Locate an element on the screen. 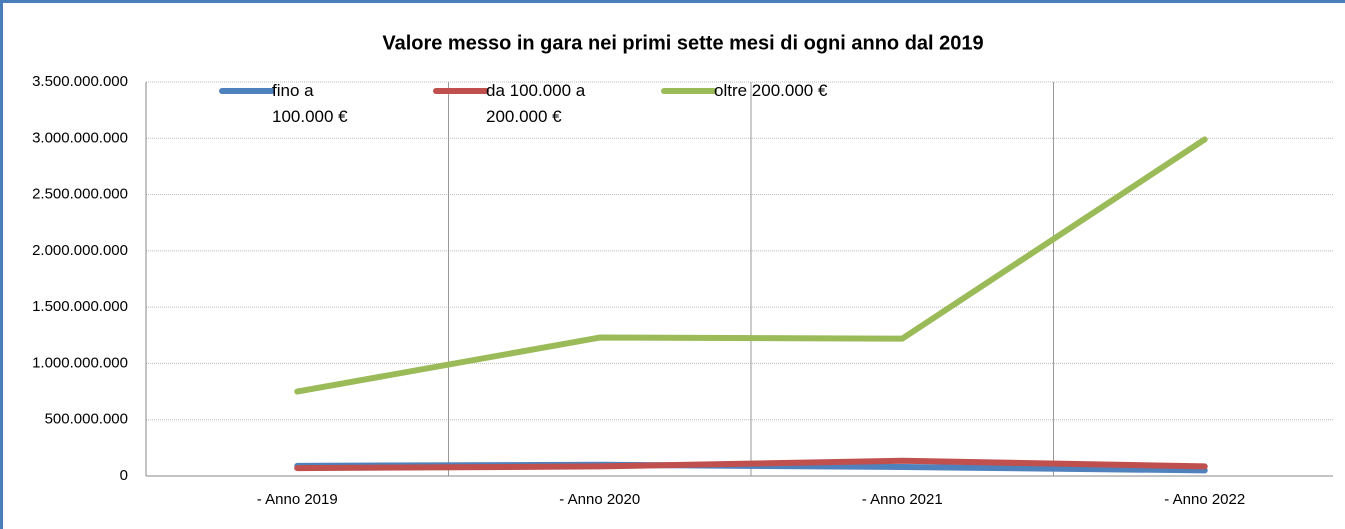 This screenshot has width=1345, height=529. y-tick-label: 500.000.000 is located at coordinates (86, 419).